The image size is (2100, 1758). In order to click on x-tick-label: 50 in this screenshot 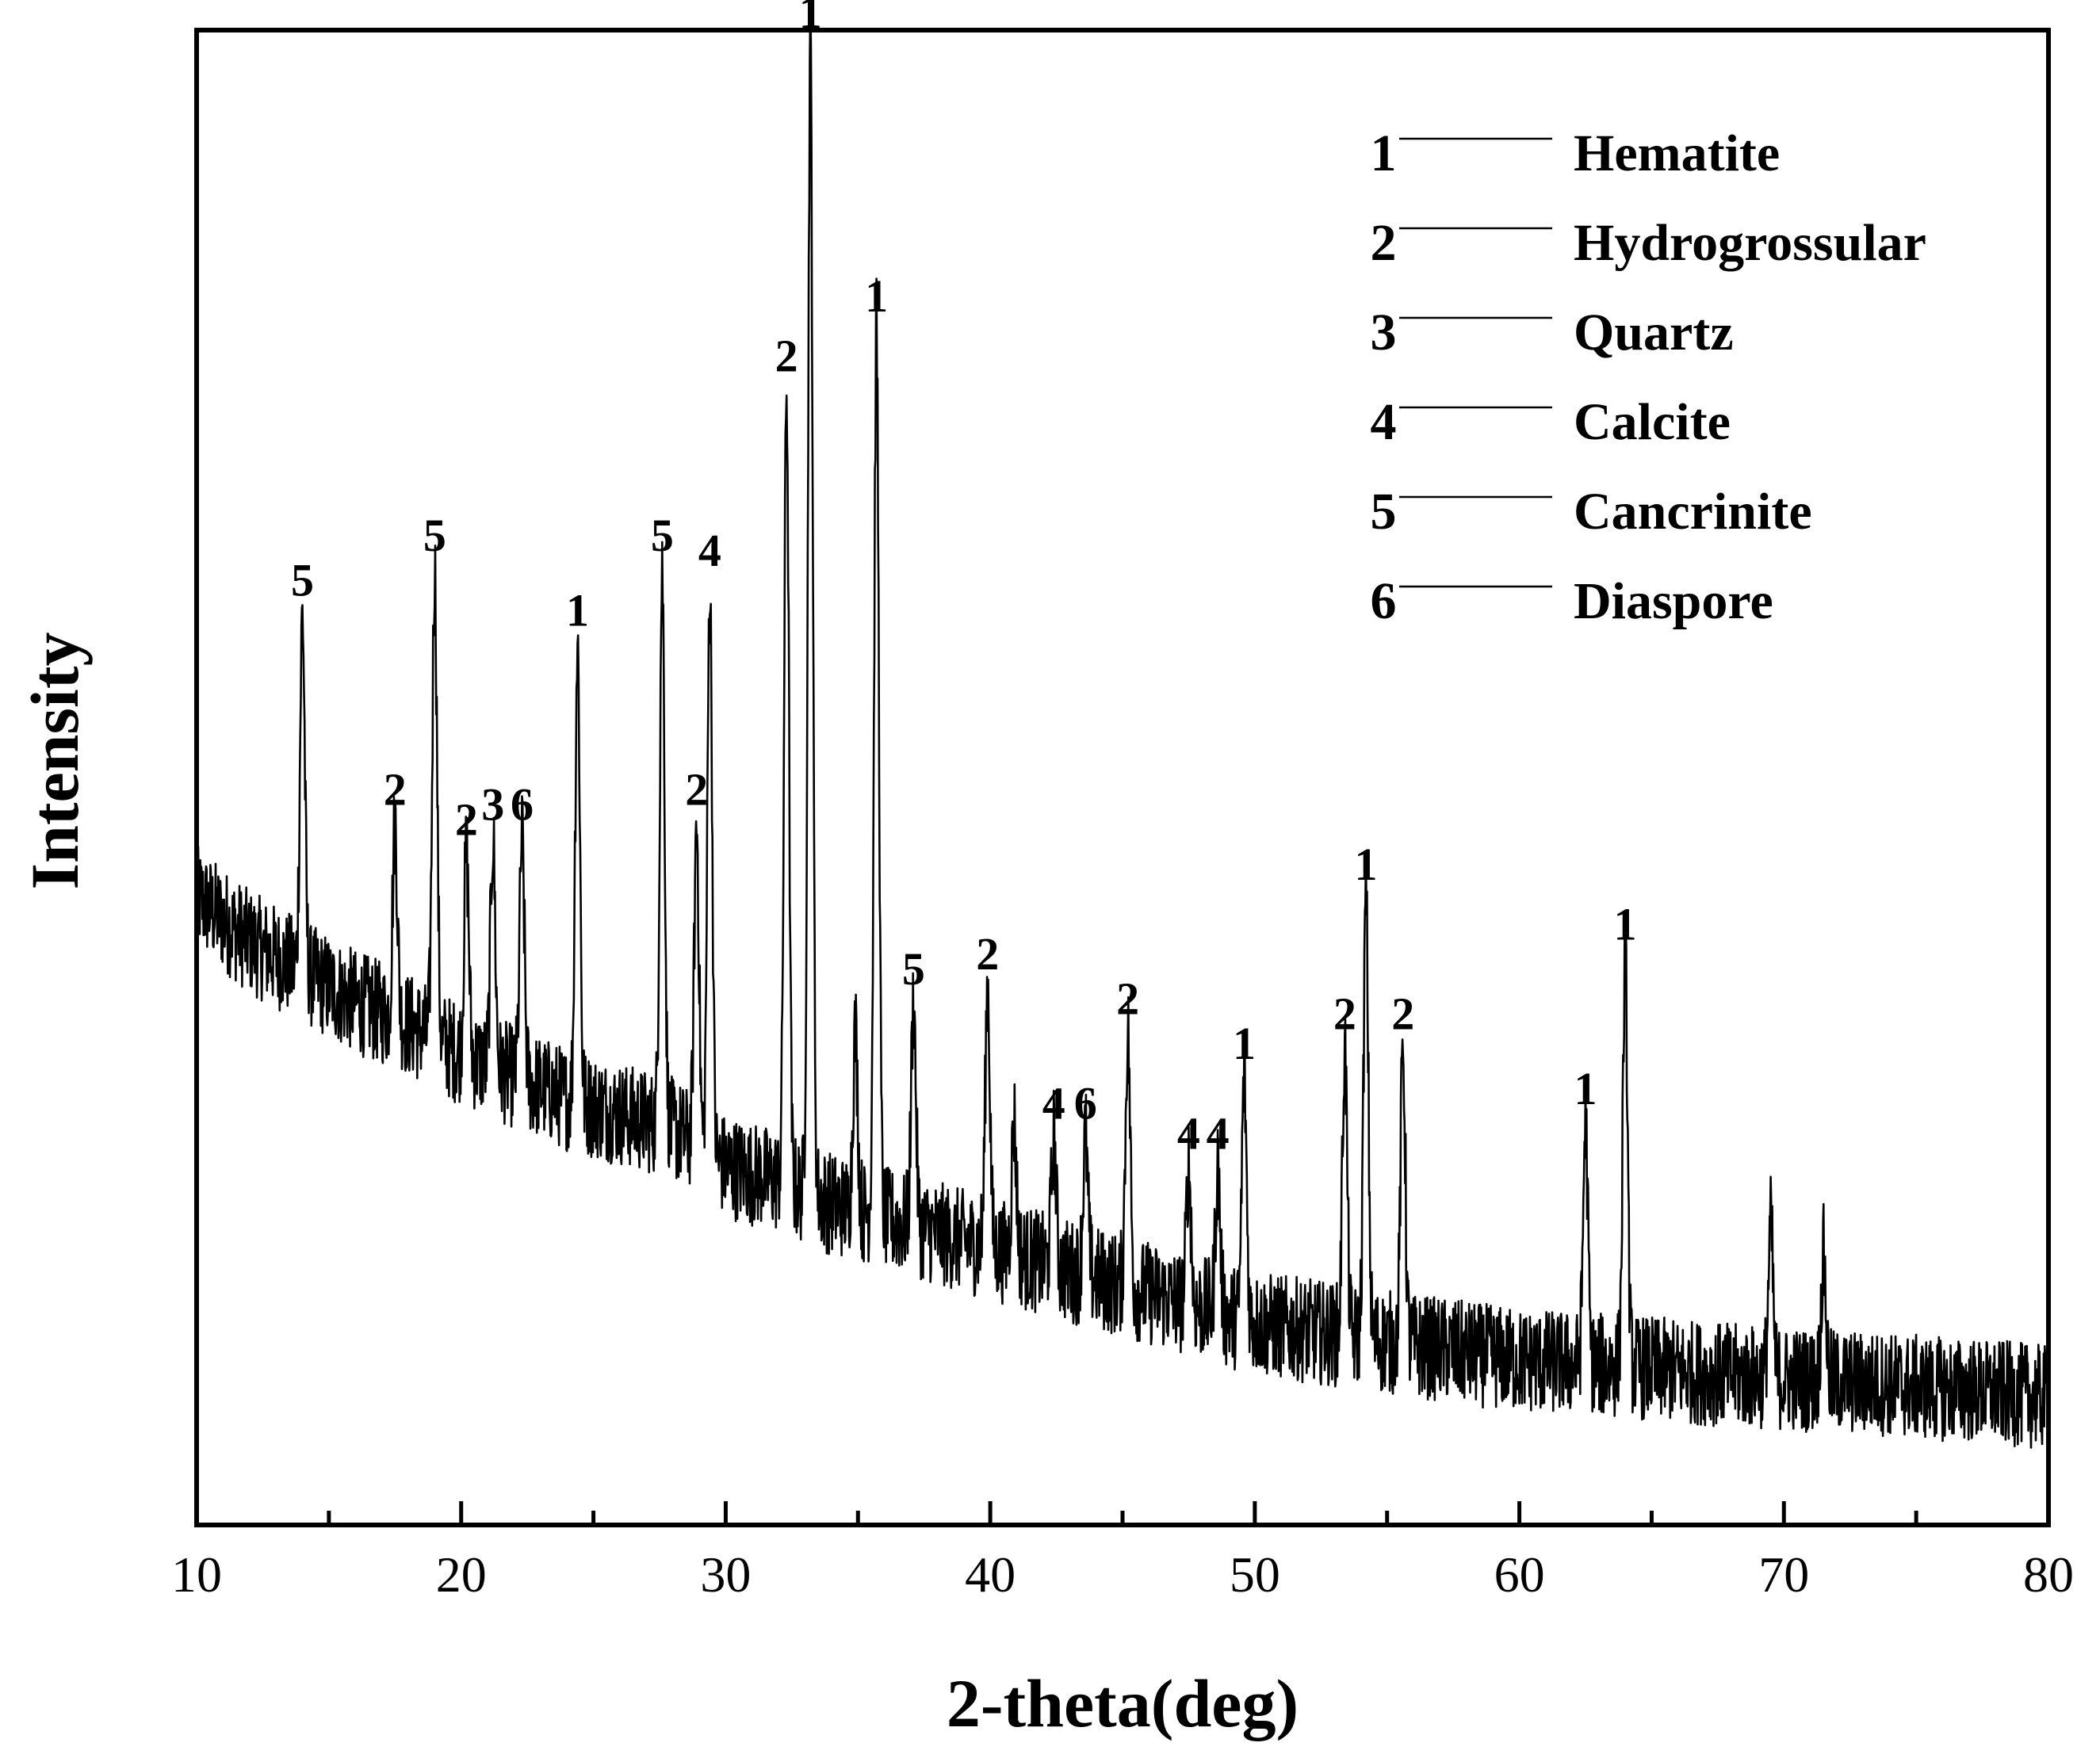, I will do `click(1255, 1574)`.